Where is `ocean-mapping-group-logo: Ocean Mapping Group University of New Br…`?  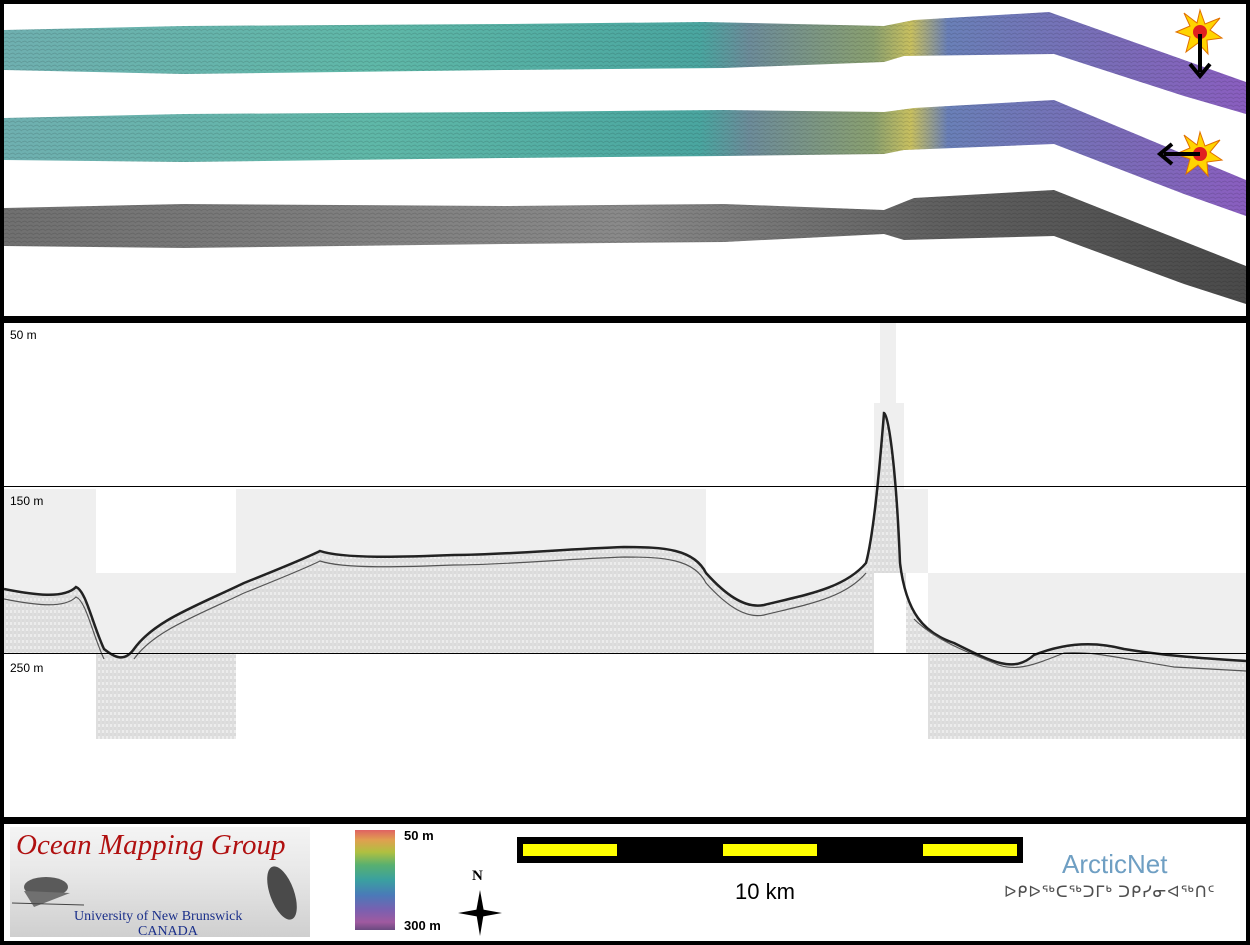 ocean-mapping-group-logo: Ocean Mapping Group University of New Br… is located at coordinates (160, 882).